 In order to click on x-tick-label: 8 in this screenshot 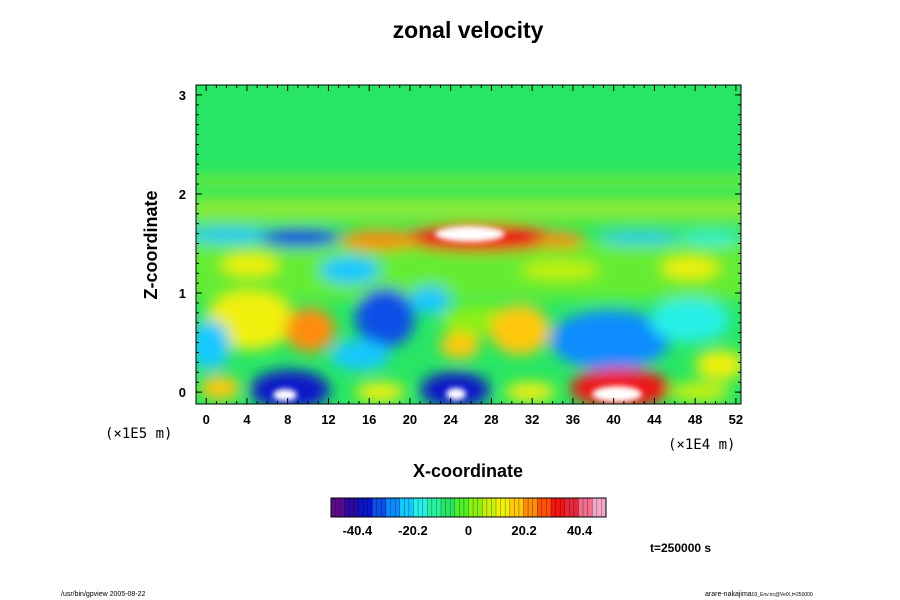, I will do `click(287, 419)`.